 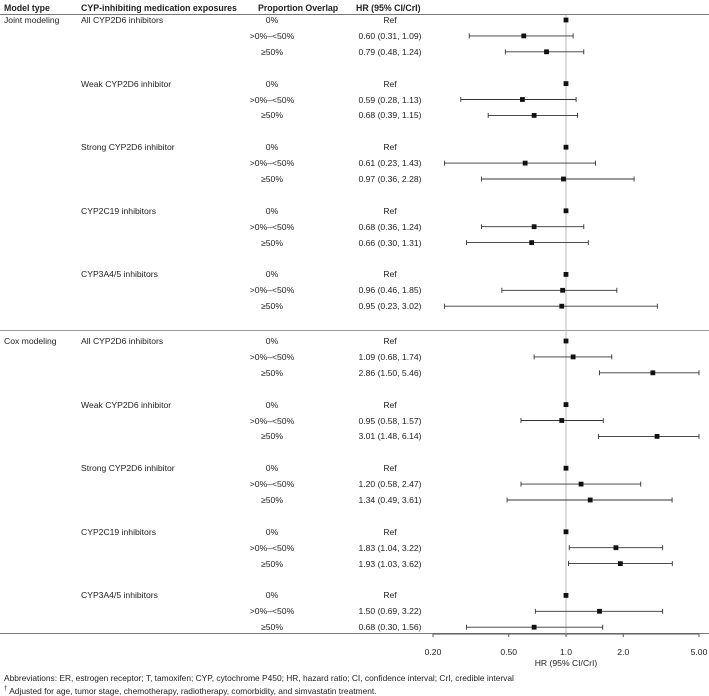 I want to click on hr-label: 0.95 (0.58, 1.57), so click(x=390, y=420).